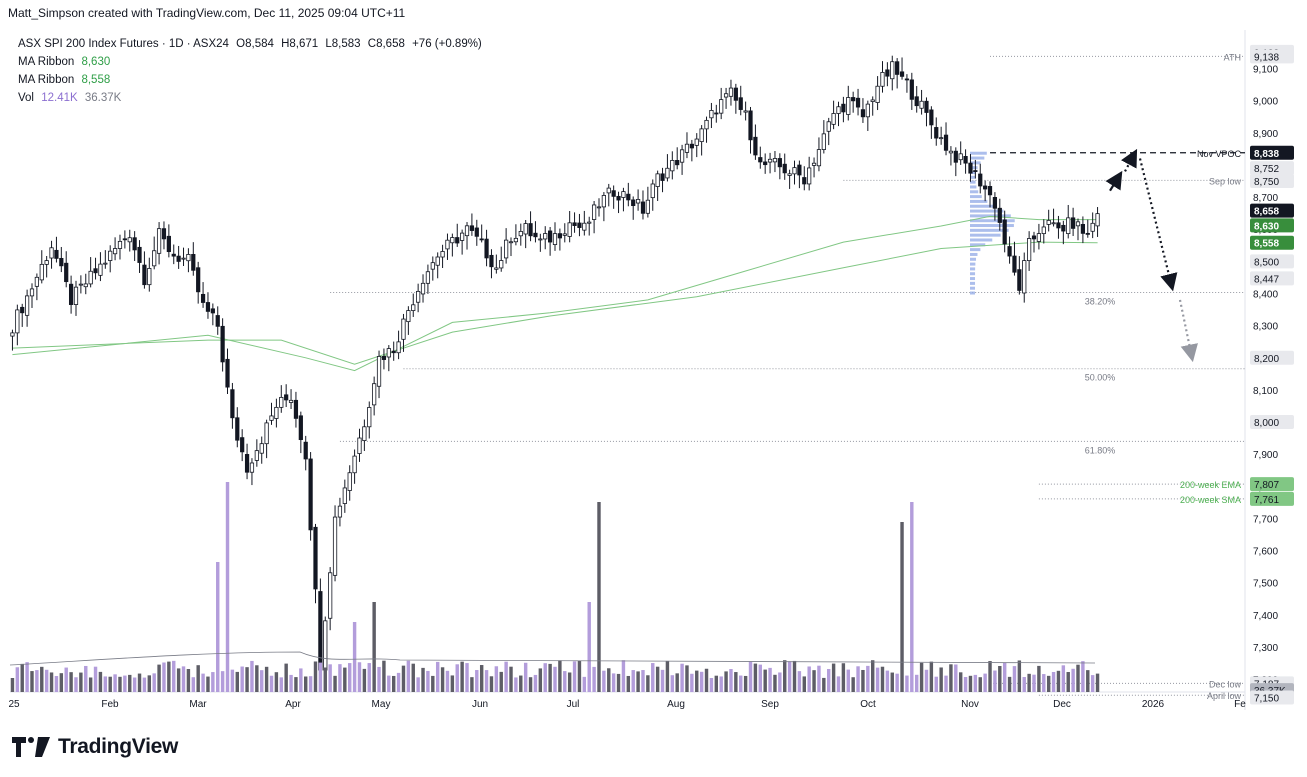 This screenshot has height=777, width=1307. Describe the element at coordinates (95, 747) in the screenshot. I see `tradingview-logo: TradingView` at that location.